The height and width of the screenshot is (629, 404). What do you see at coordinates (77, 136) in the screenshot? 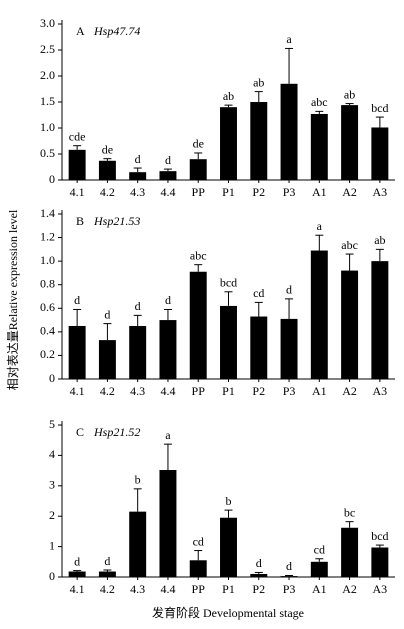
I see `significance-label: cde` at bounding box center [77, 136].